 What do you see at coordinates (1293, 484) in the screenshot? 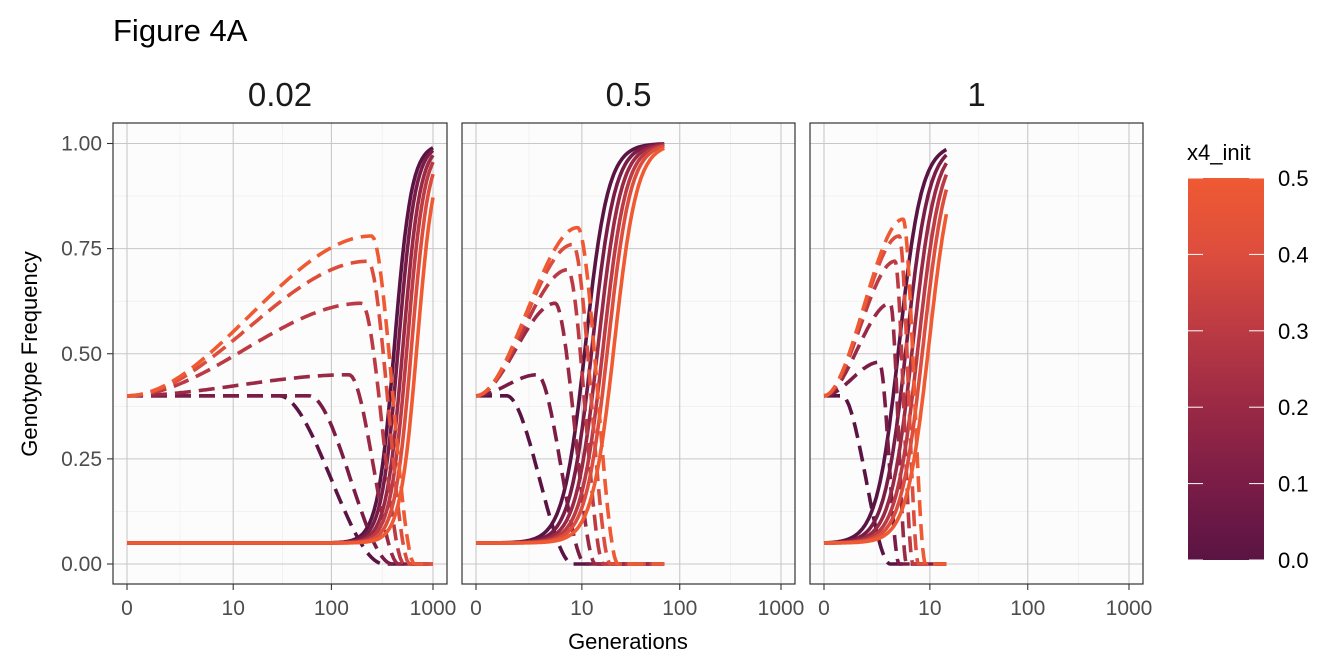
I see `colorbar-tick-label: 0.1` at bounding box center [1293, 484].